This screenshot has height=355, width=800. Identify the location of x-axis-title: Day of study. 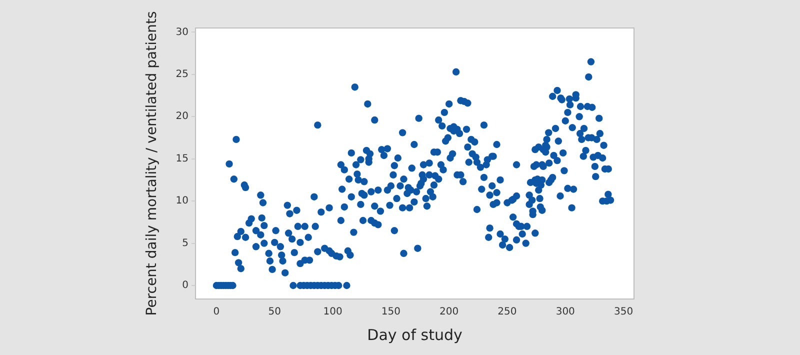
(414, 335).